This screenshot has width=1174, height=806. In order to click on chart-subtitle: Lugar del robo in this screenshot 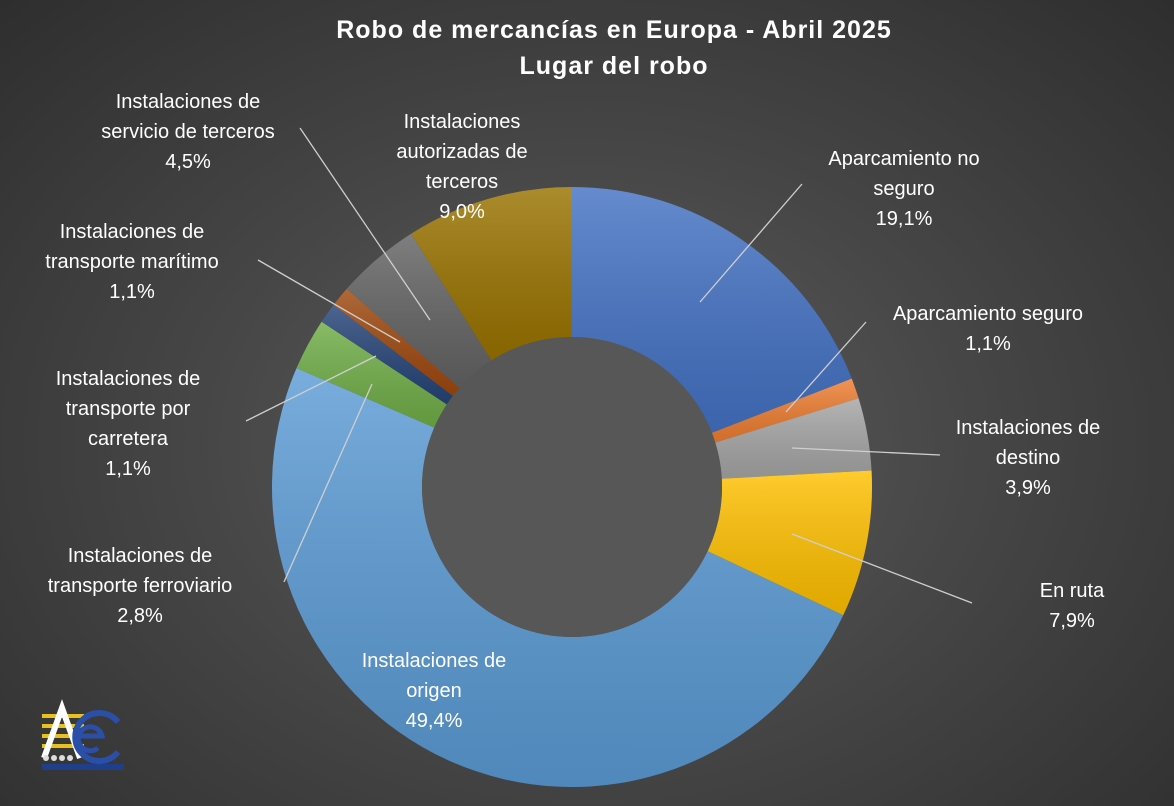, I will do `click(614, 66)`.